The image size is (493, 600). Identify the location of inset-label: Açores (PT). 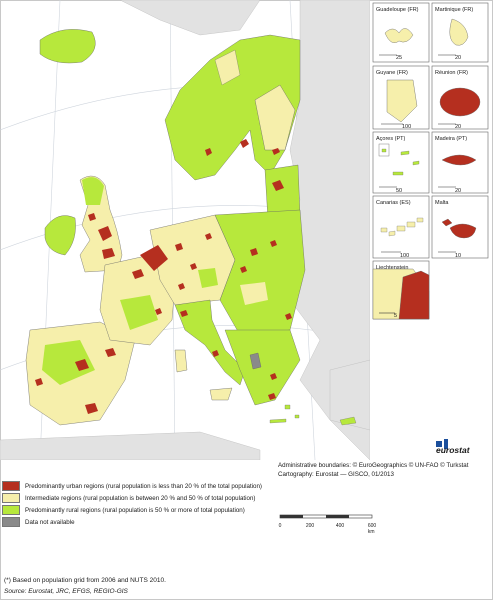
(391, 139).